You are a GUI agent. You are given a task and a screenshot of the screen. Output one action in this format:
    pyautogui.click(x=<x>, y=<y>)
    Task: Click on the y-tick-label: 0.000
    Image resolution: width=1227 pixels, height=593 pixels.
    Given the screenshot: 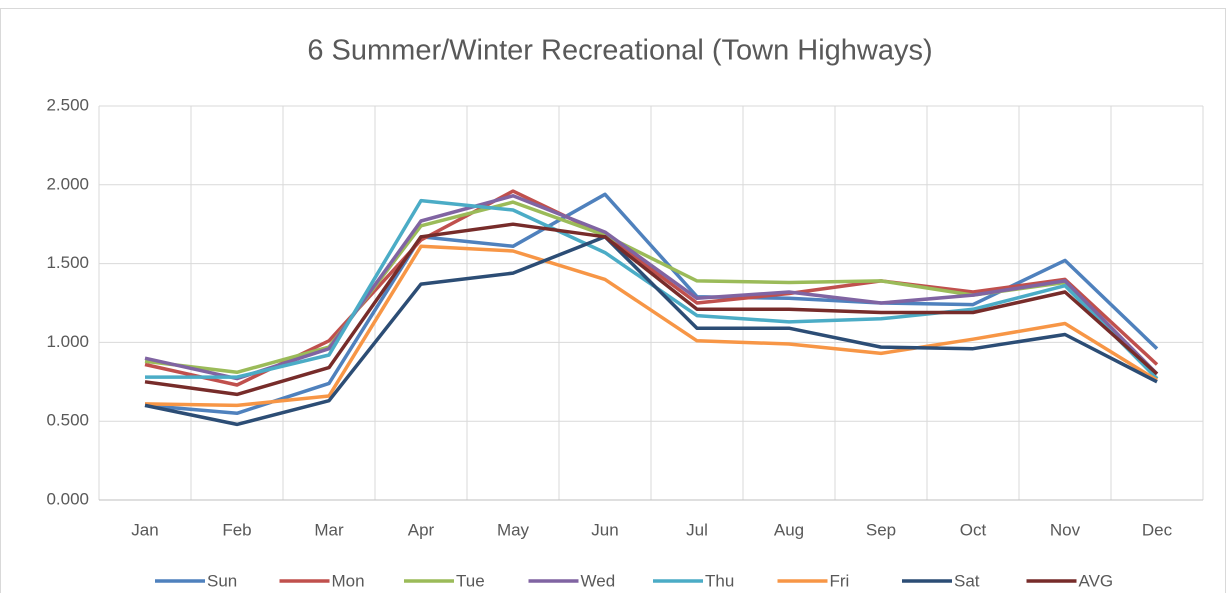 What is the action you would take?
    pyautogui.click(x=67, y=498)
    